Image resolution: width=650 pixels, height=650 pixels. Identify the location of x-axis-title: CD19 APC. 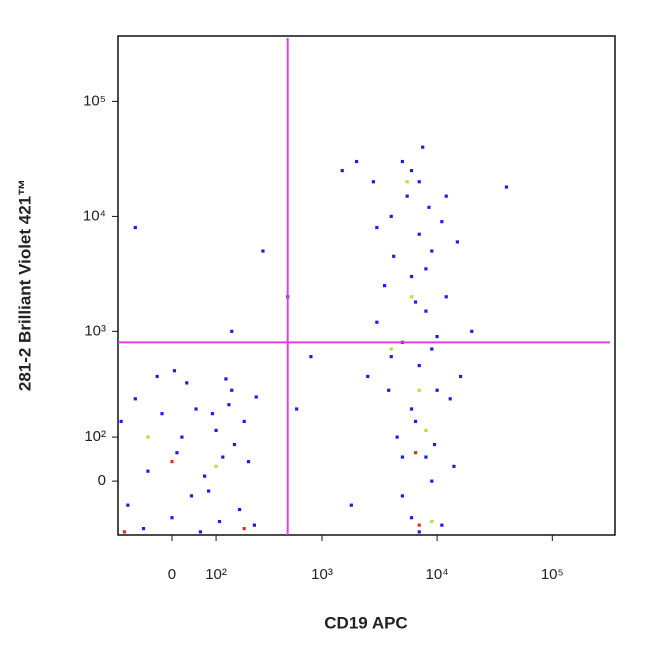
(365, 622).